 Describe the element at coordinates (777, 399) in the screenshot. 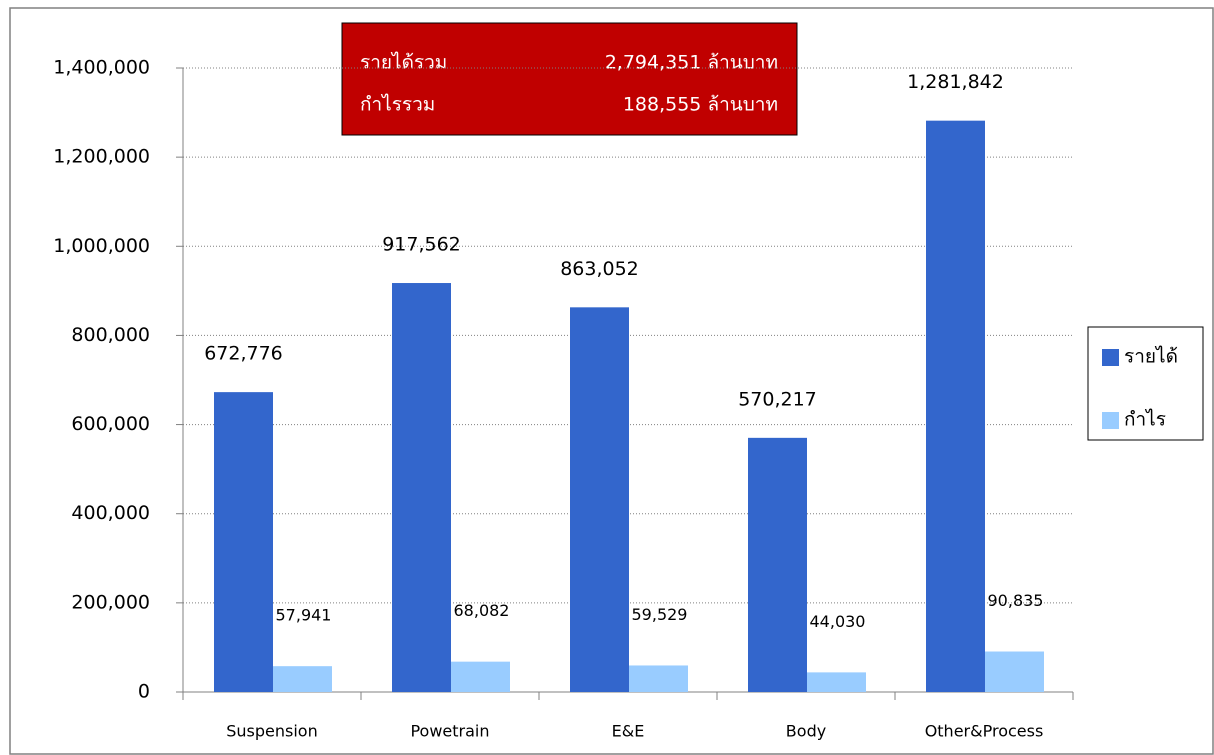

I see `data-label: 570,217` at that location.